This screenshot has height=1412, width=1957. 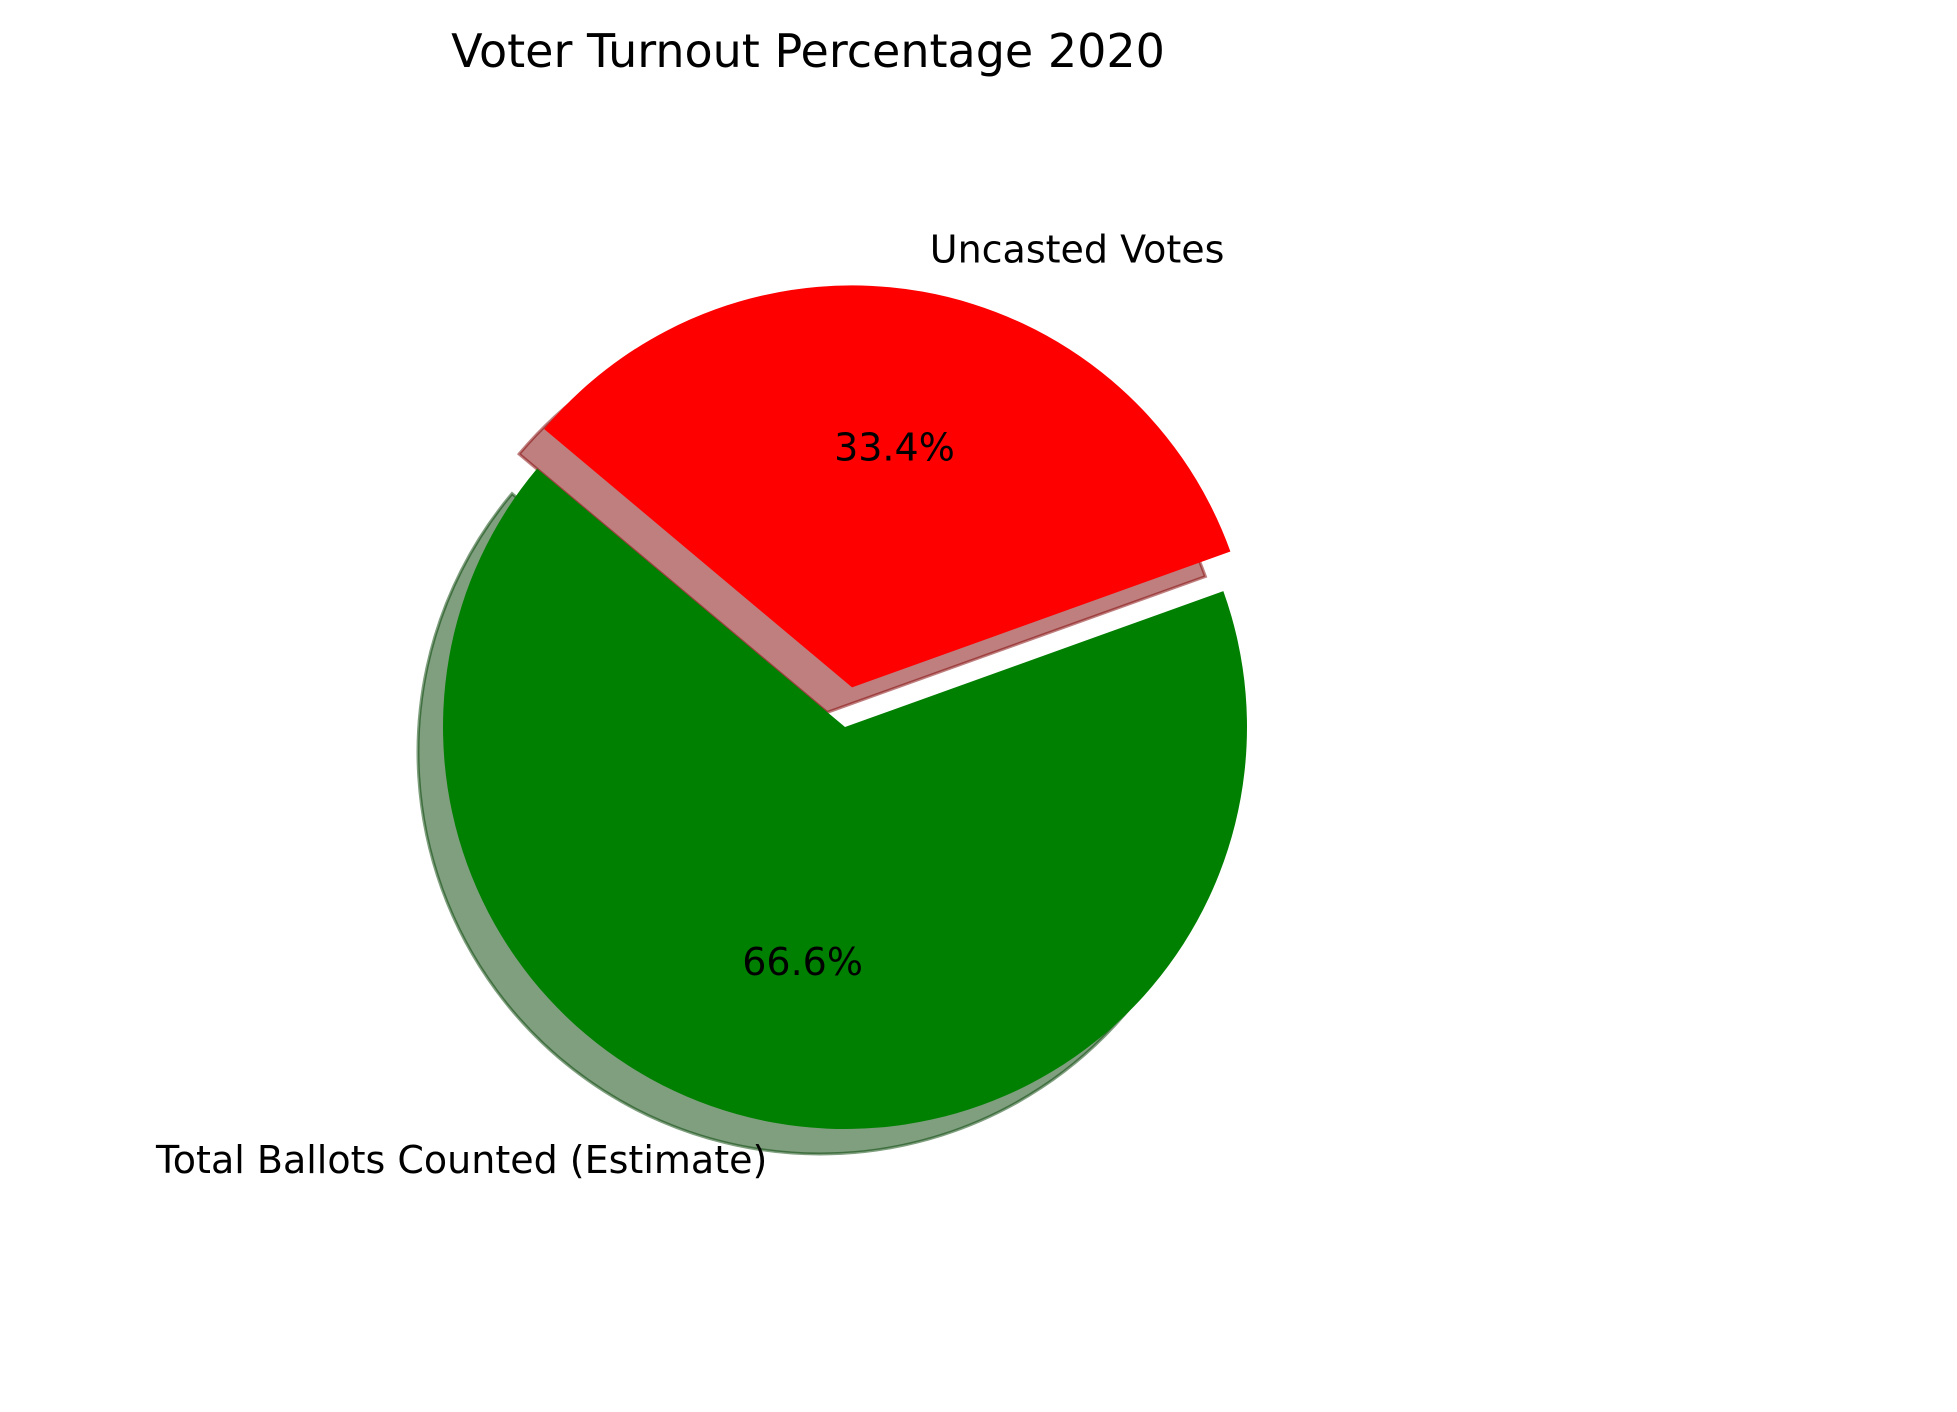 What do you see at coordinates (802, 962) in the screenshot?
I see `slice-pct-label-total-ballots-counted-estimate: 66.6%` at bounding box center [802, 962].